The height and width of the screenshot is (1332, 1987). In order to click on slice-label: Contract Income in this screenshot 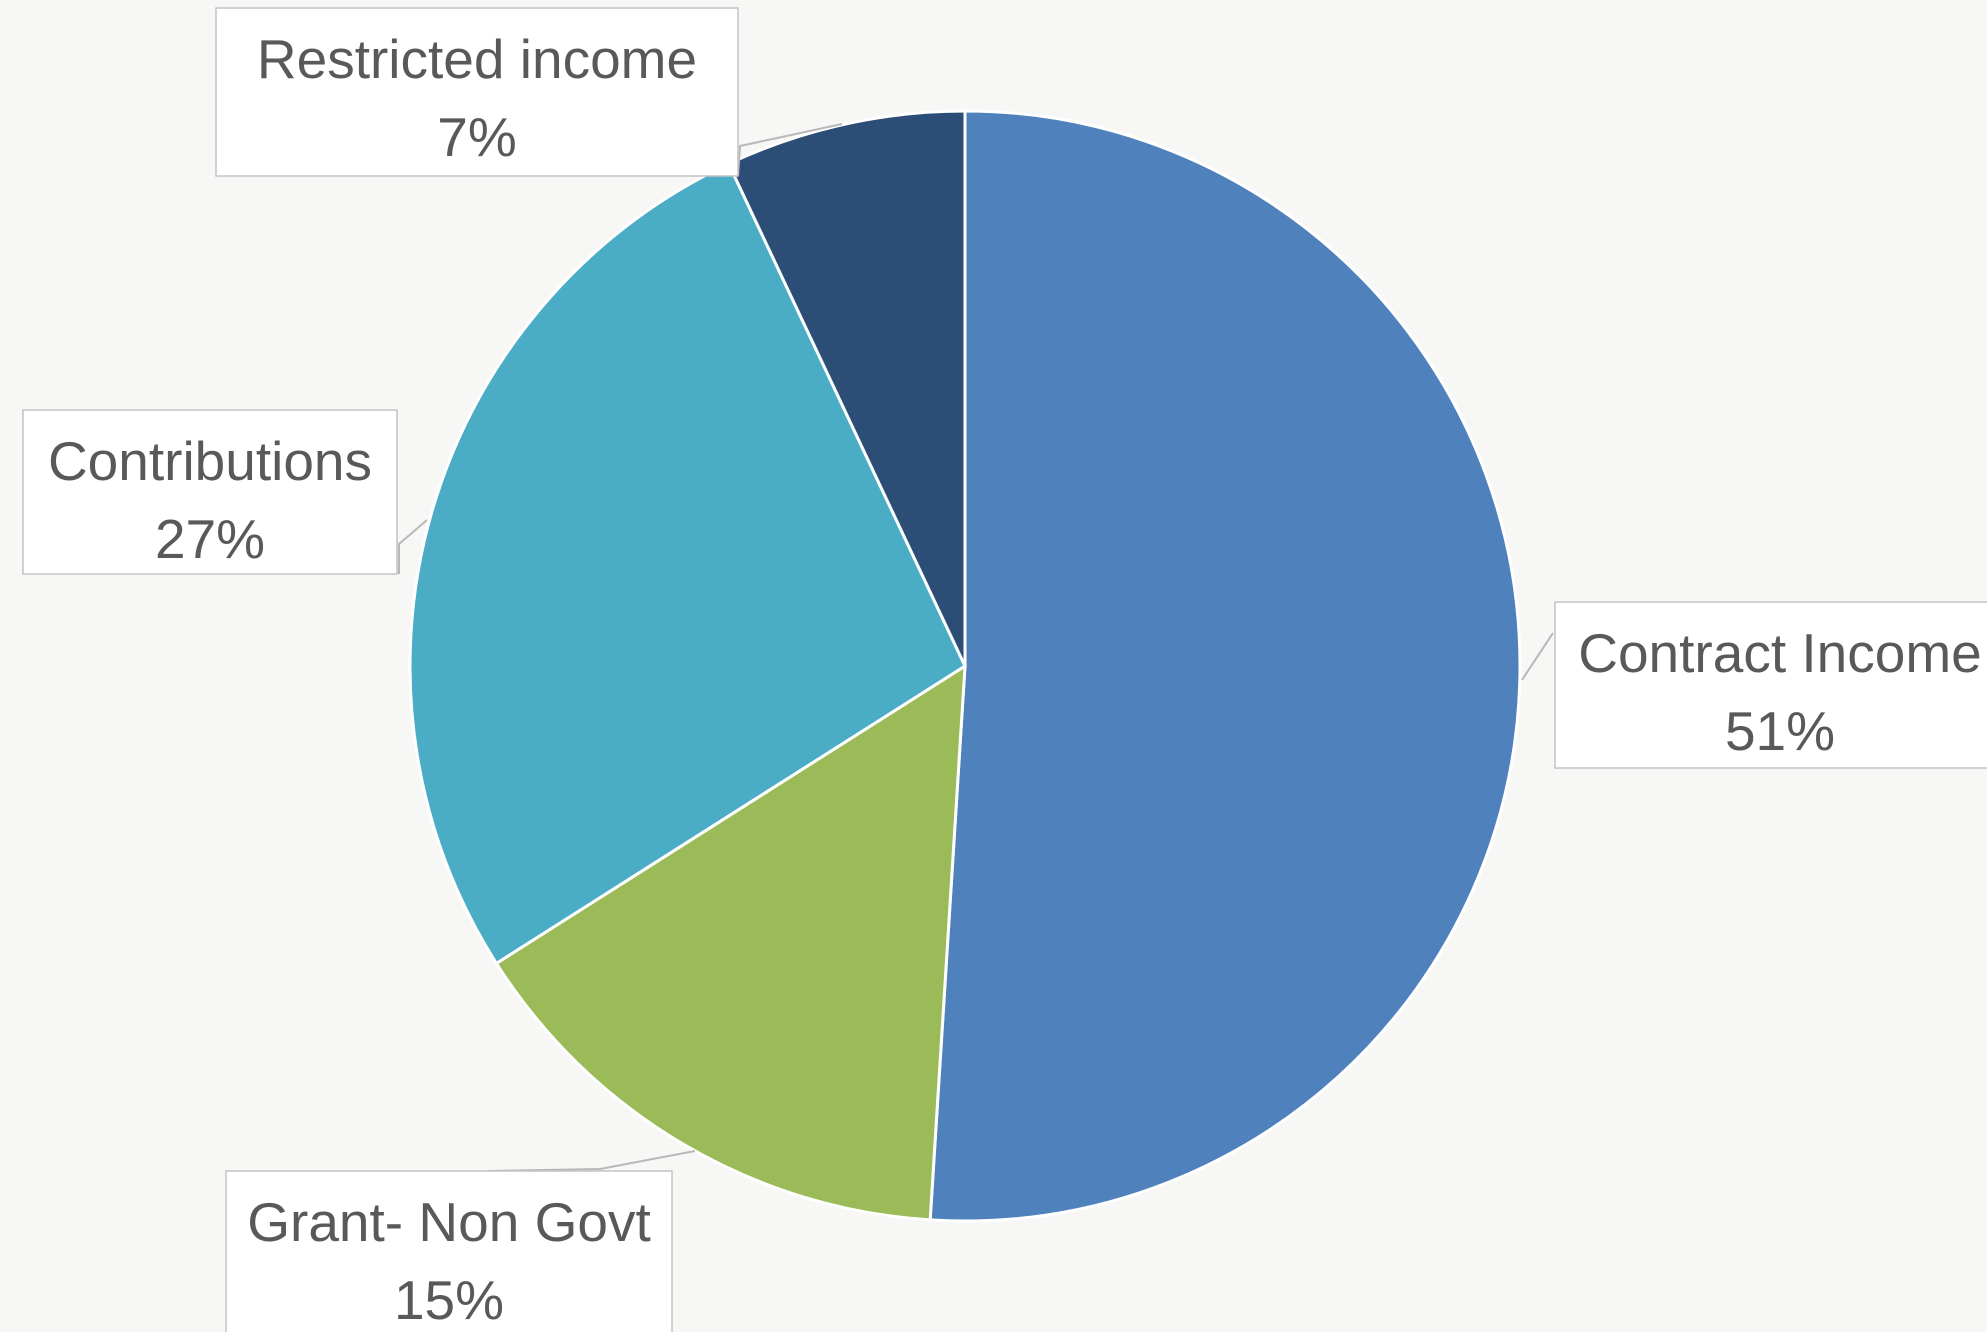, I will do `click(1780, 653)`.